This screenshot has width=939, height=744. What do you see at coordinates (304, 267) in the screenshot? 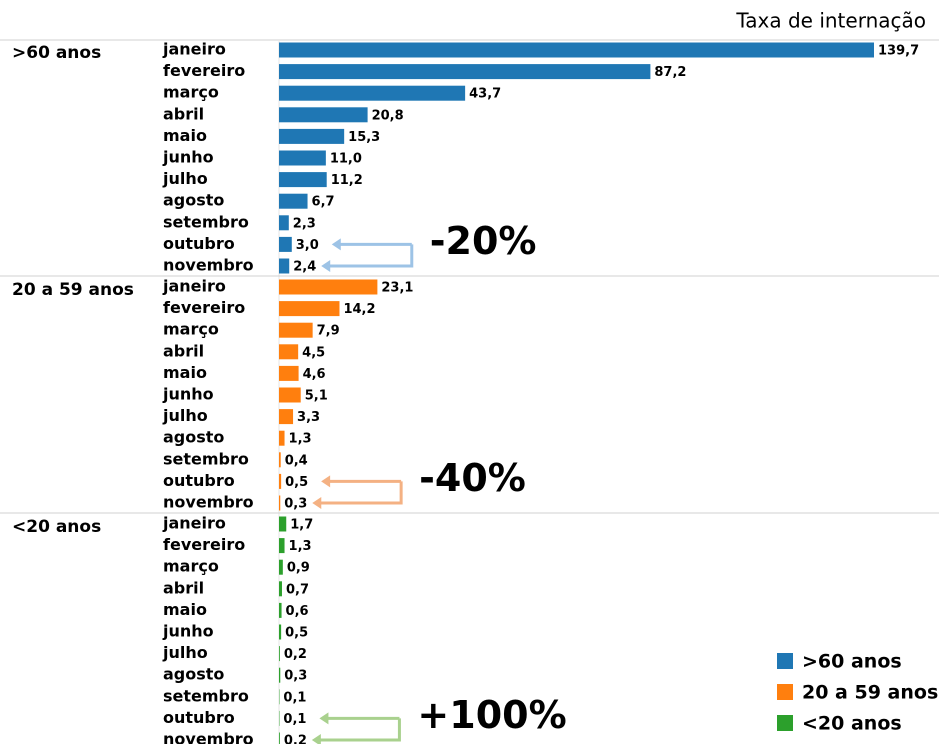
I see `value-label: 2,4` at bounding box center [304, 267].